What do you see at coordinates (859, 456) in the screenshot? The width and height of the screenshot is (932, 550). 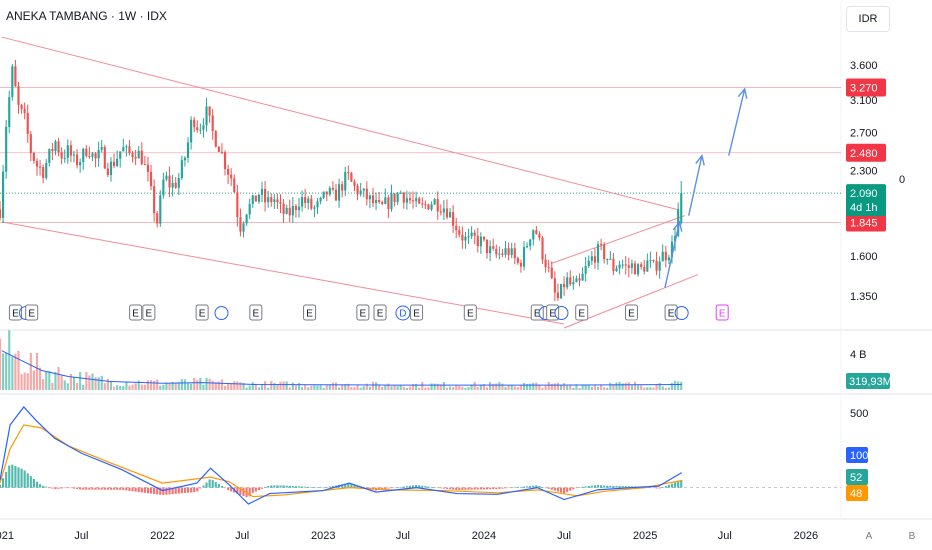 I see `macd-value-label: 100` at bounding box center [859, 456].